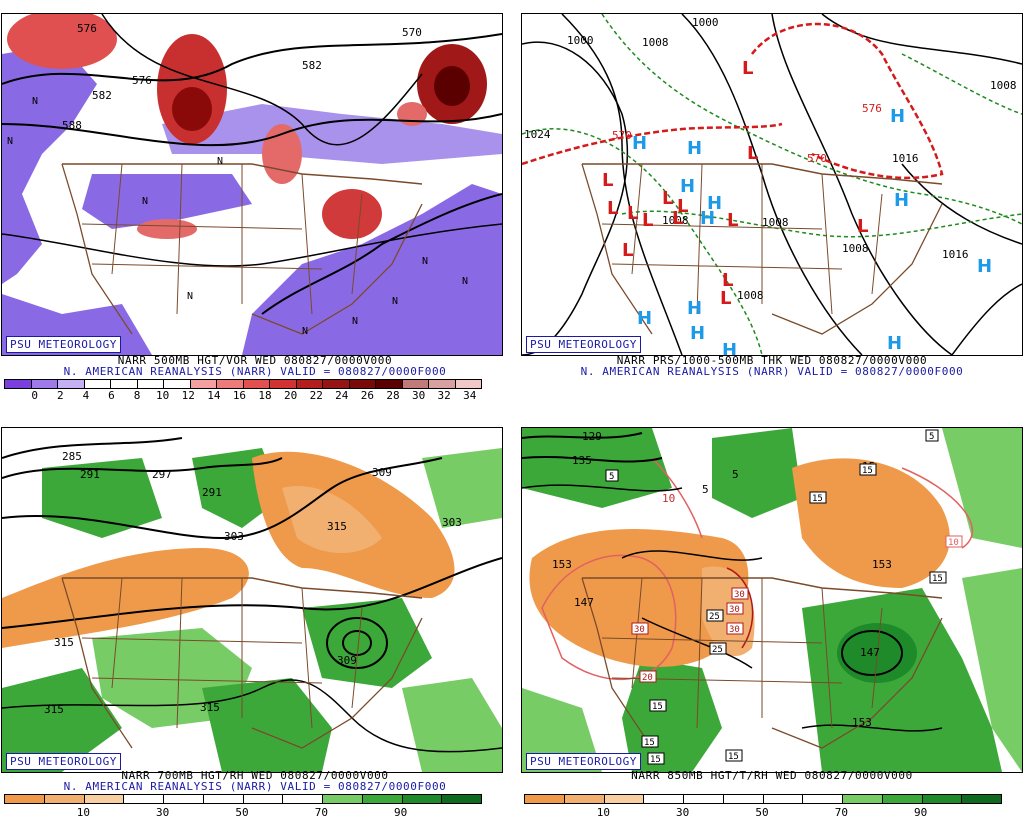 This screenshot has width=1024, height=819. Describe the element at coordinates (87, 28) in the screenshot. I see `contour-label: 576` at that location.